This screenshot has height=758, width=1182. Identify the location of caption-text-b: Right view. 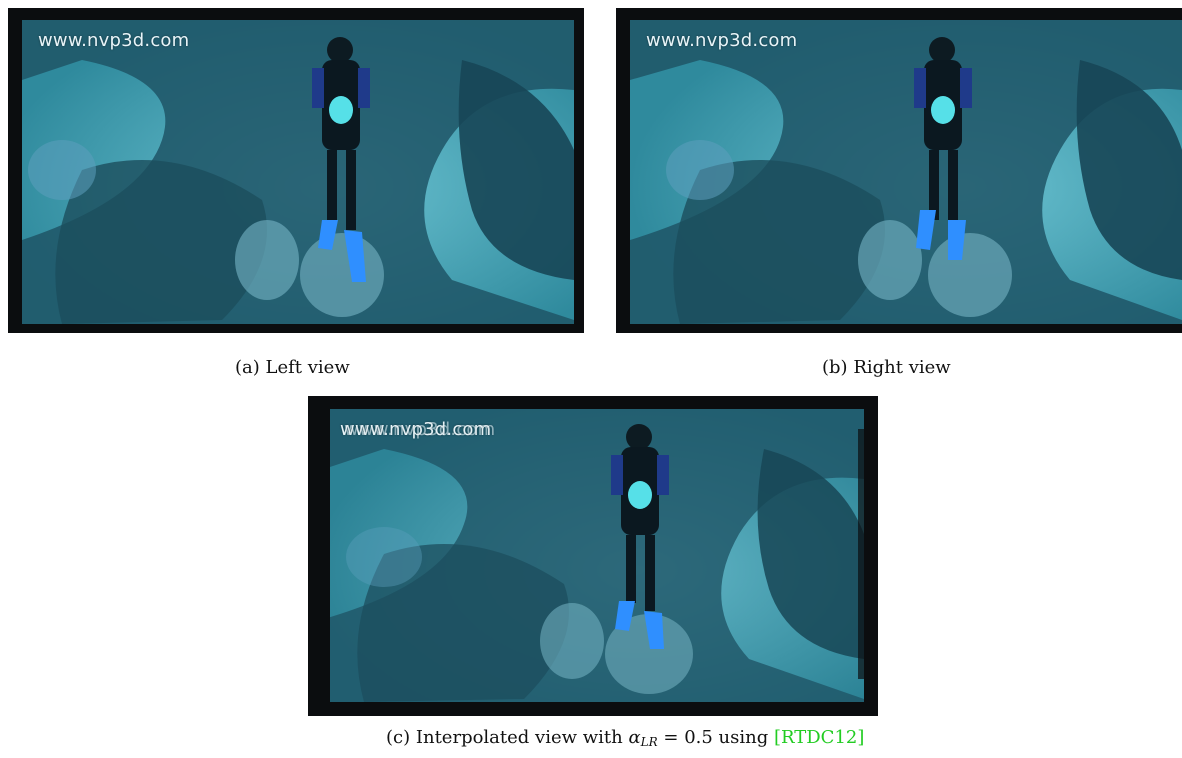
(902, 367).